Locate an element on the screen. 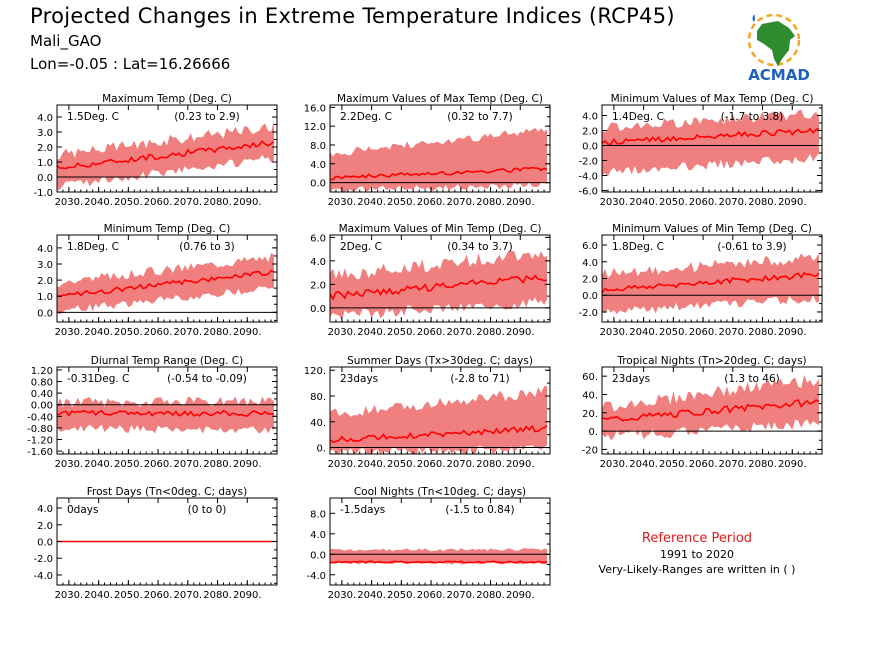 This screenshot has height=659, width=879. y-tick-label: 0. is located at coordinates (593, 432).